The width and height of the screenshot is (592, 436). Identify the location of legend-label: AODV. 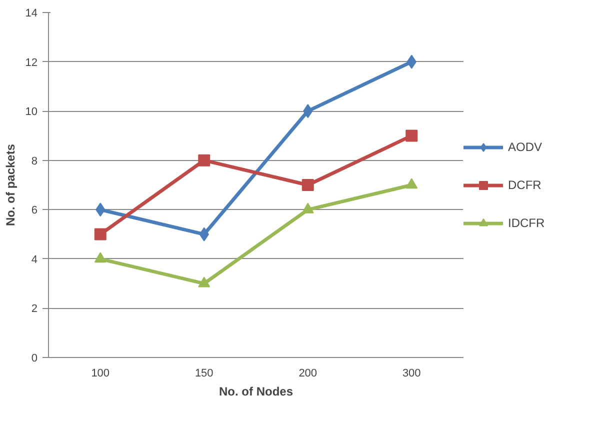
(525, 147).